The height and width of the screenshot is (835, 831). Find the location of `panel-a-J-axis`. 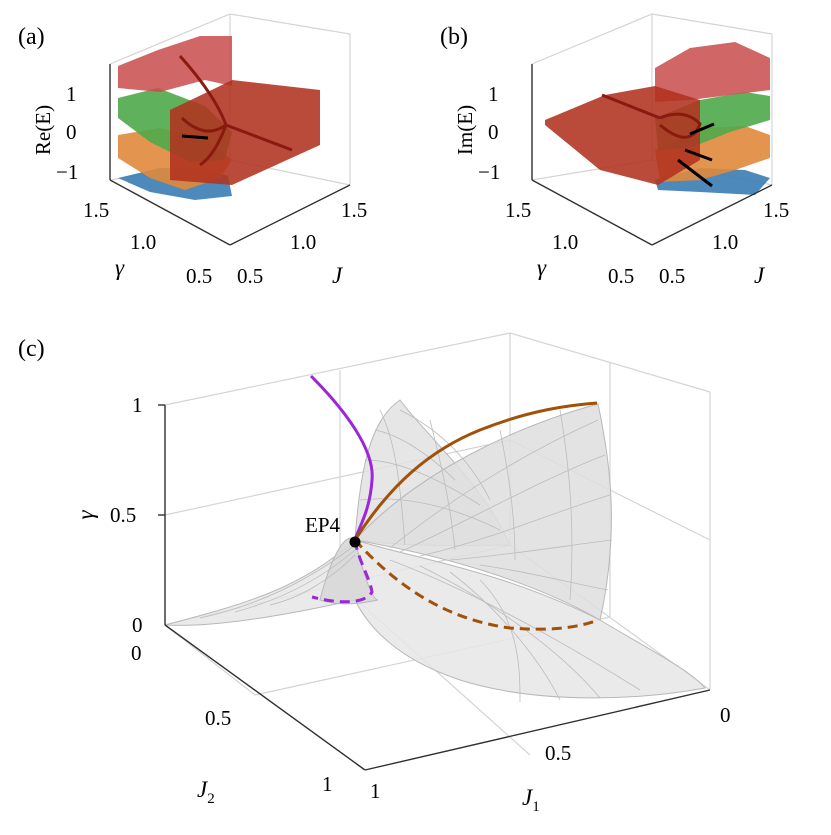

panel-a-J-axis is located at coordinates (290, 215).